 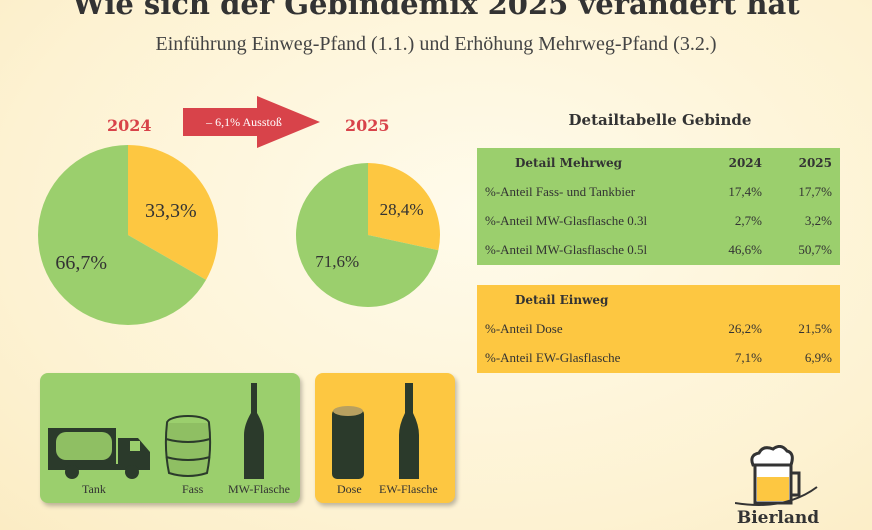 I want to click on icon-label: Fass, so click(x=193, y=489).